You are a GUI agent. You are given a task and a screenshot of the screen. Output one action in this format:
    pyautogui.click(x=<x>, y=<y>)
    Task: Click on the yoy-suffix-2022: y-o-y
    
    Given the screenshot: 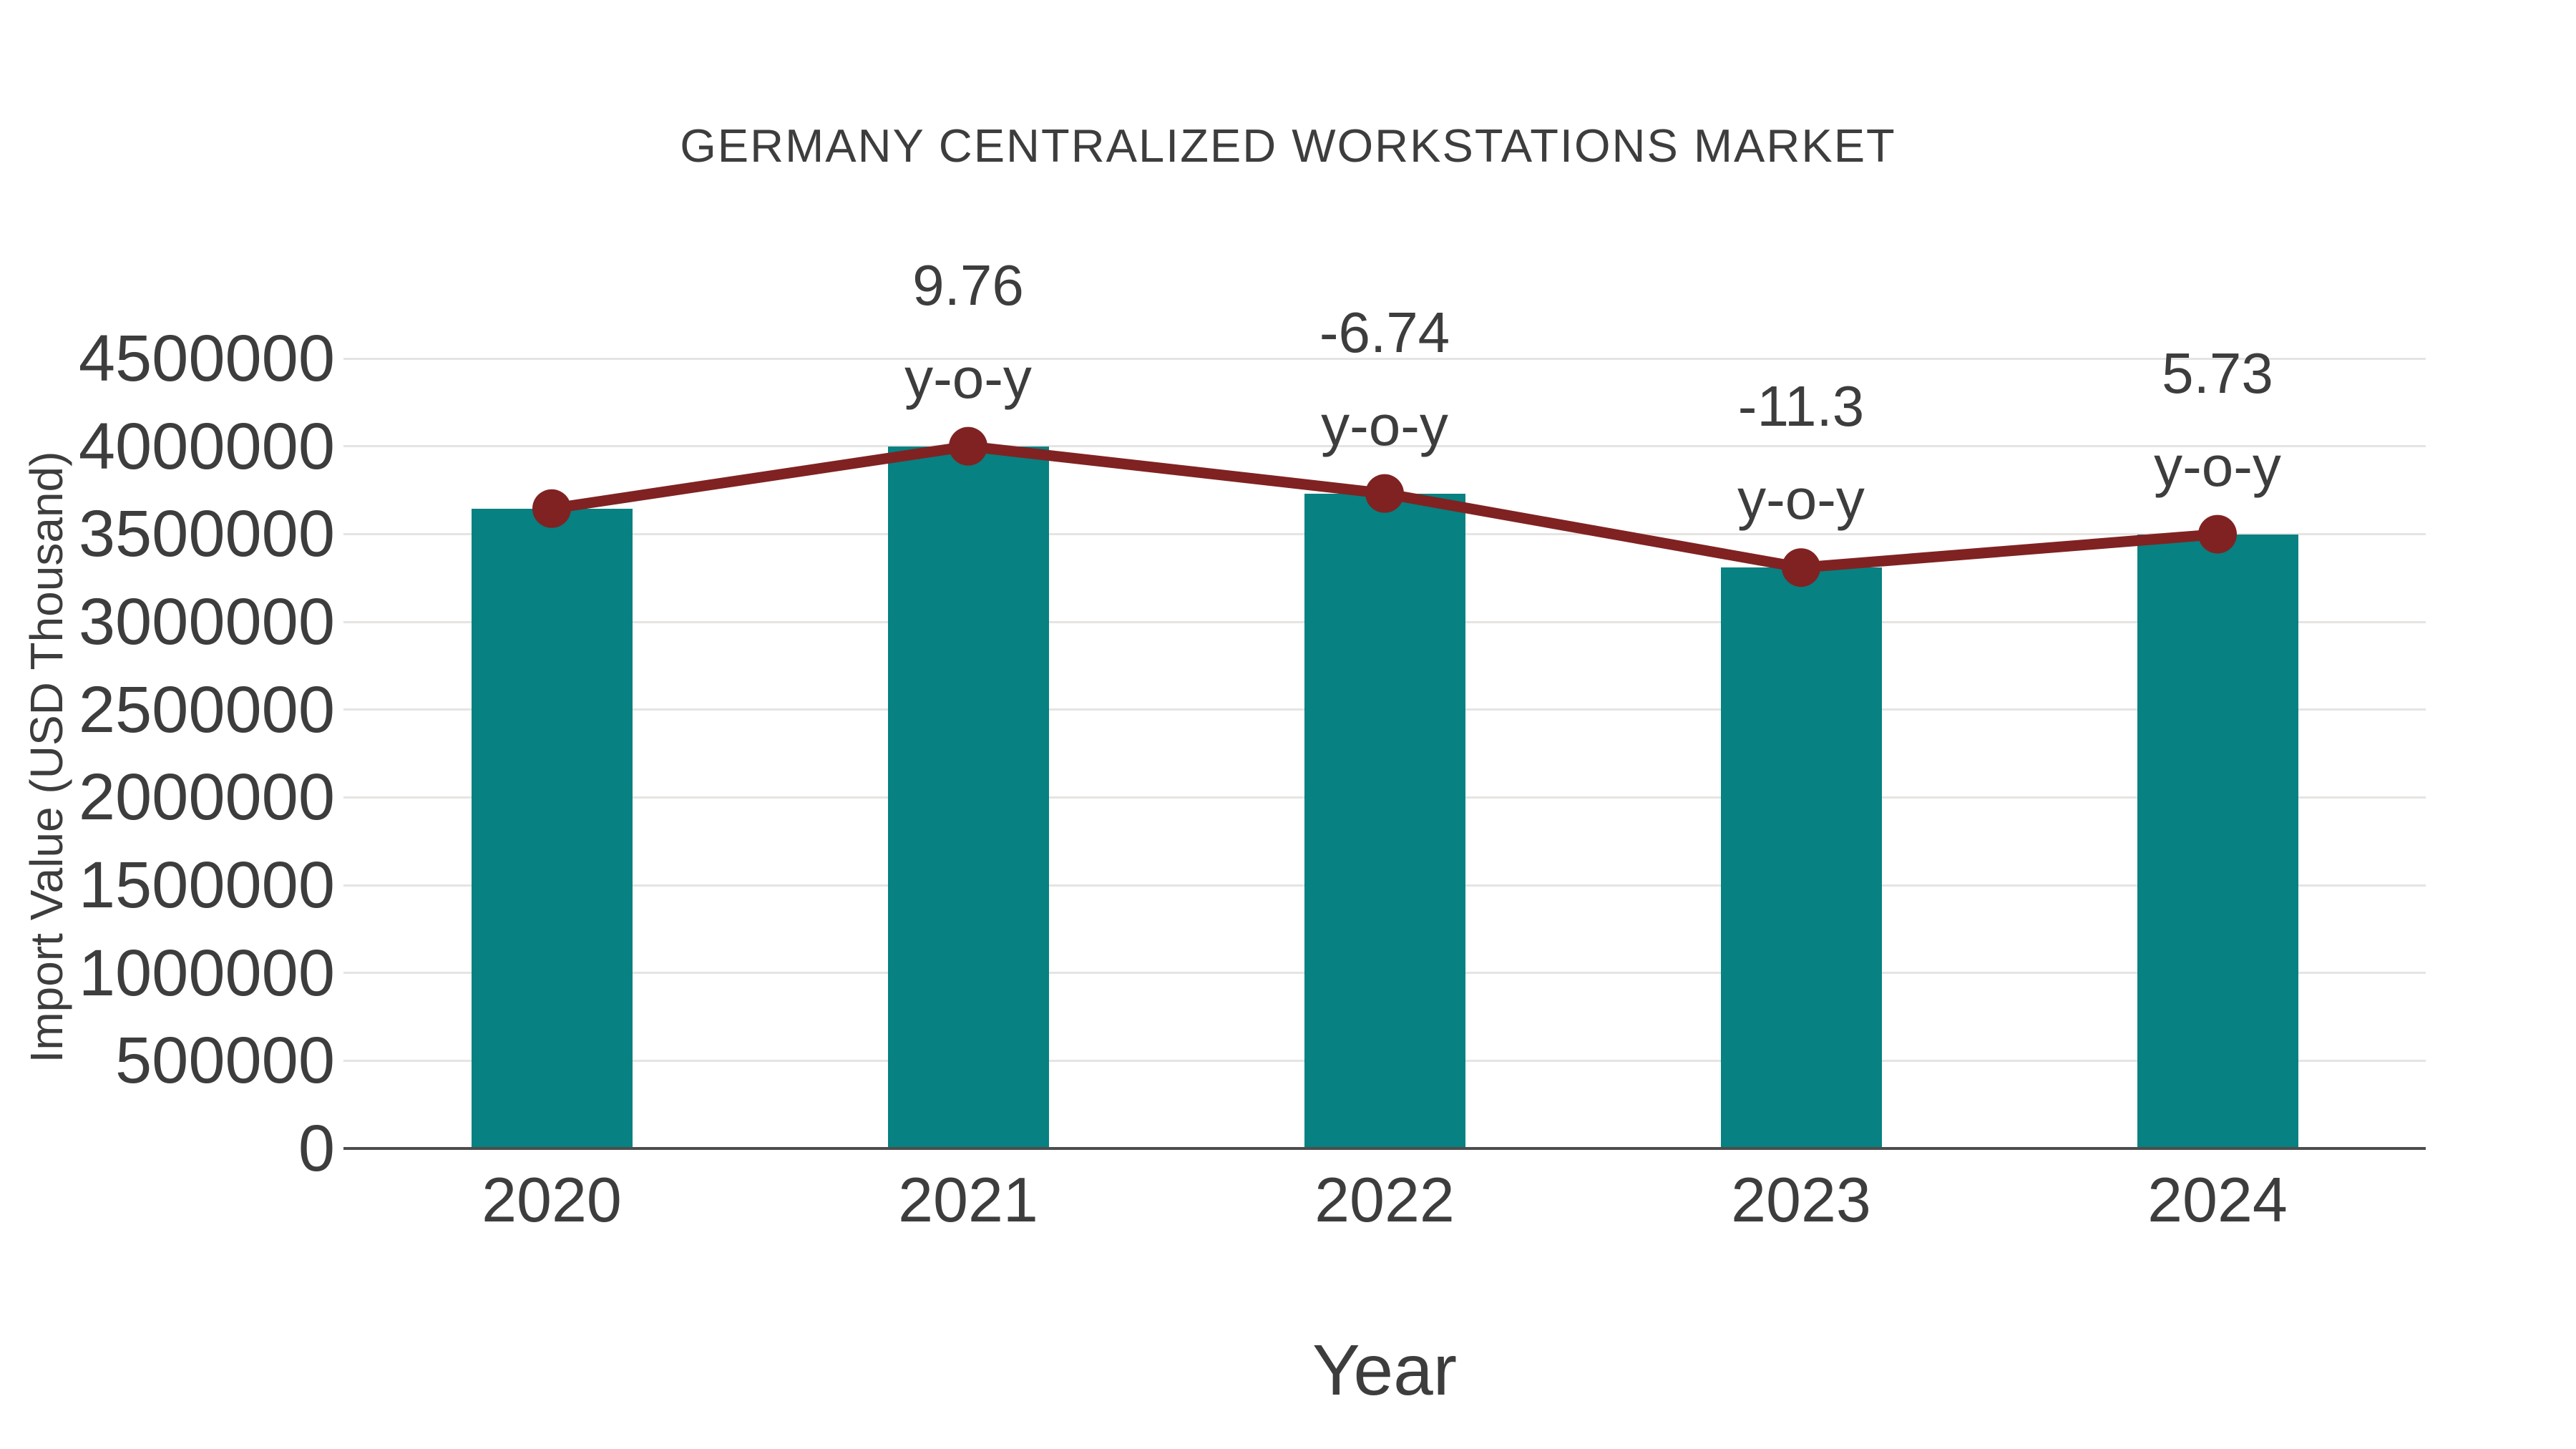 What is the action you would take?
    pyautogui.click(x=1384, y=425)
    